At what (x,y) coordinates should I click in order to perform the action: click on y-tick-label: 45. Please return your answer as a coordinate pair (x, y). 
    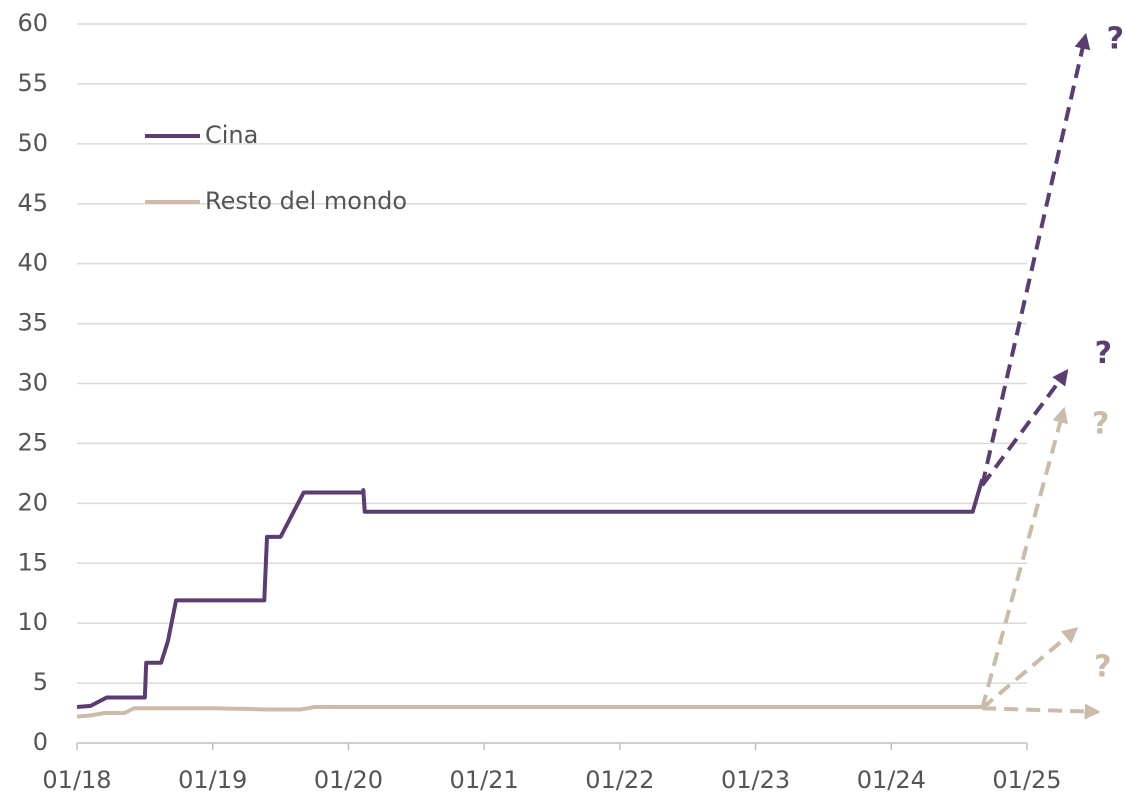
    Looking at the image, I should click on (32, 203).